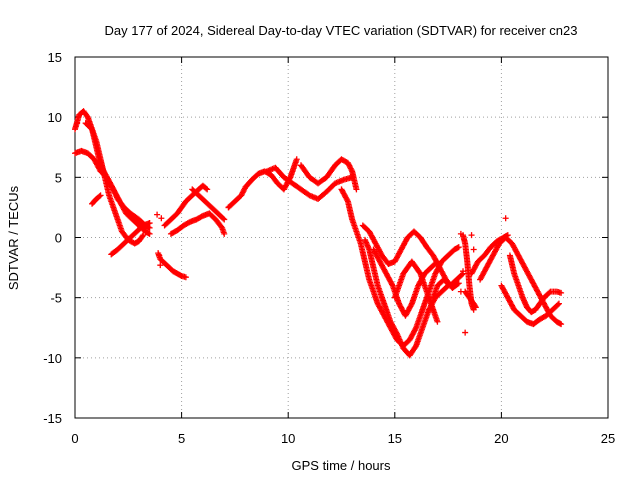 Image resolution: width=640 pixels, height=480 pixels. What do you see at coordinates (341, 465) in the screenshot?
I see `x-axis-label: GPS time / hours` at bounding box center [341, 465].